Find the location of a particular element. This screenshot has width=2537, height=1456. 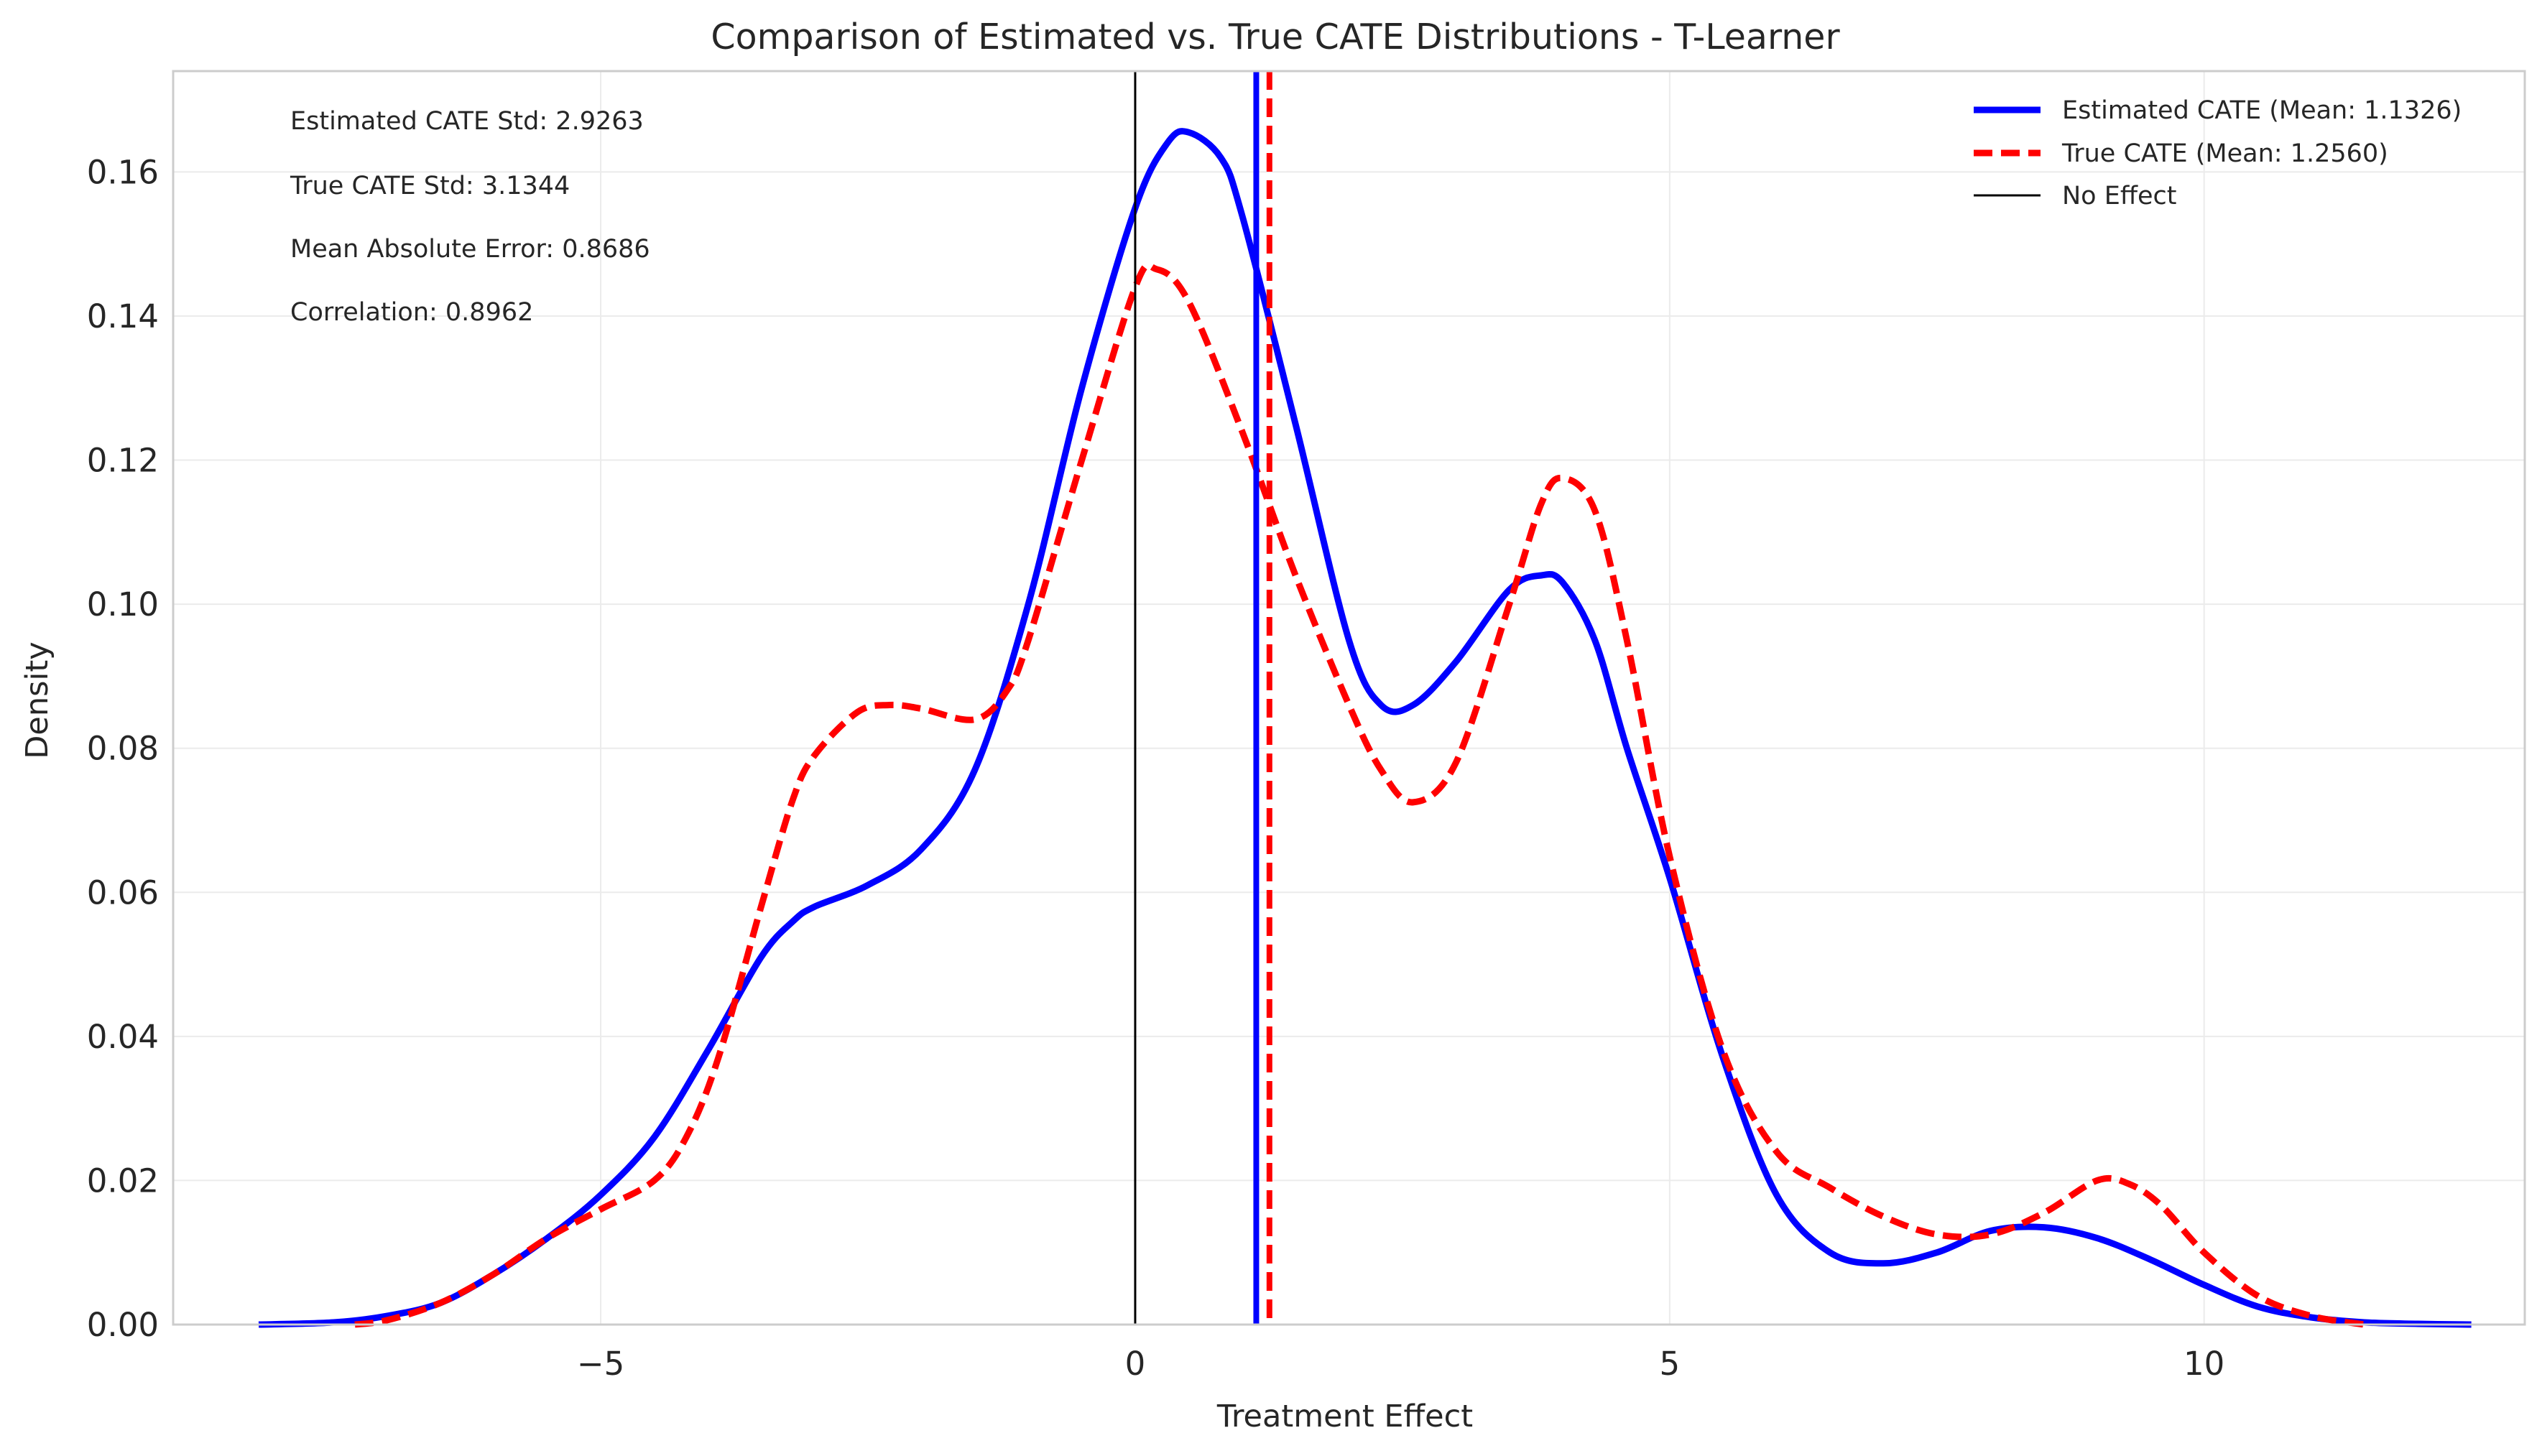

y-tick-label-5: 0.10 is located at coordinates (123, 604).